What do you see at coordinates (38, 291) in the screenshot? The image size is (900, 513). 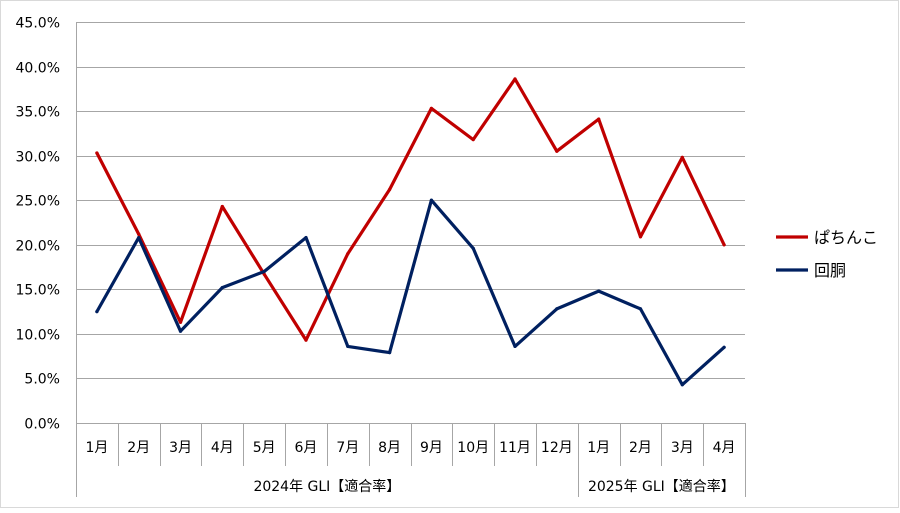 I see `y-tick-label: 15.0%` at bounding box center [38, 291].